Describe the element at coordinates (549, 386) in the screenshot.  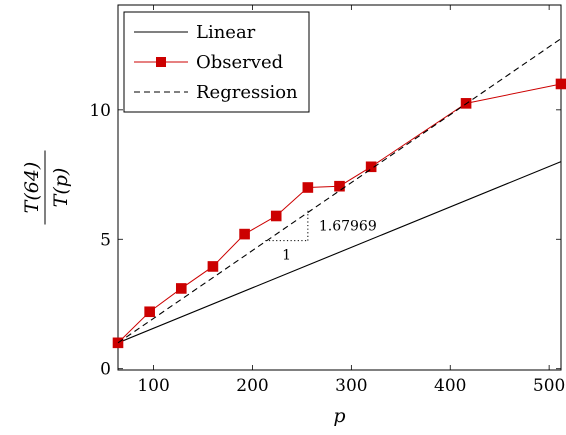
I see `x-tick-label: 500` at that location.